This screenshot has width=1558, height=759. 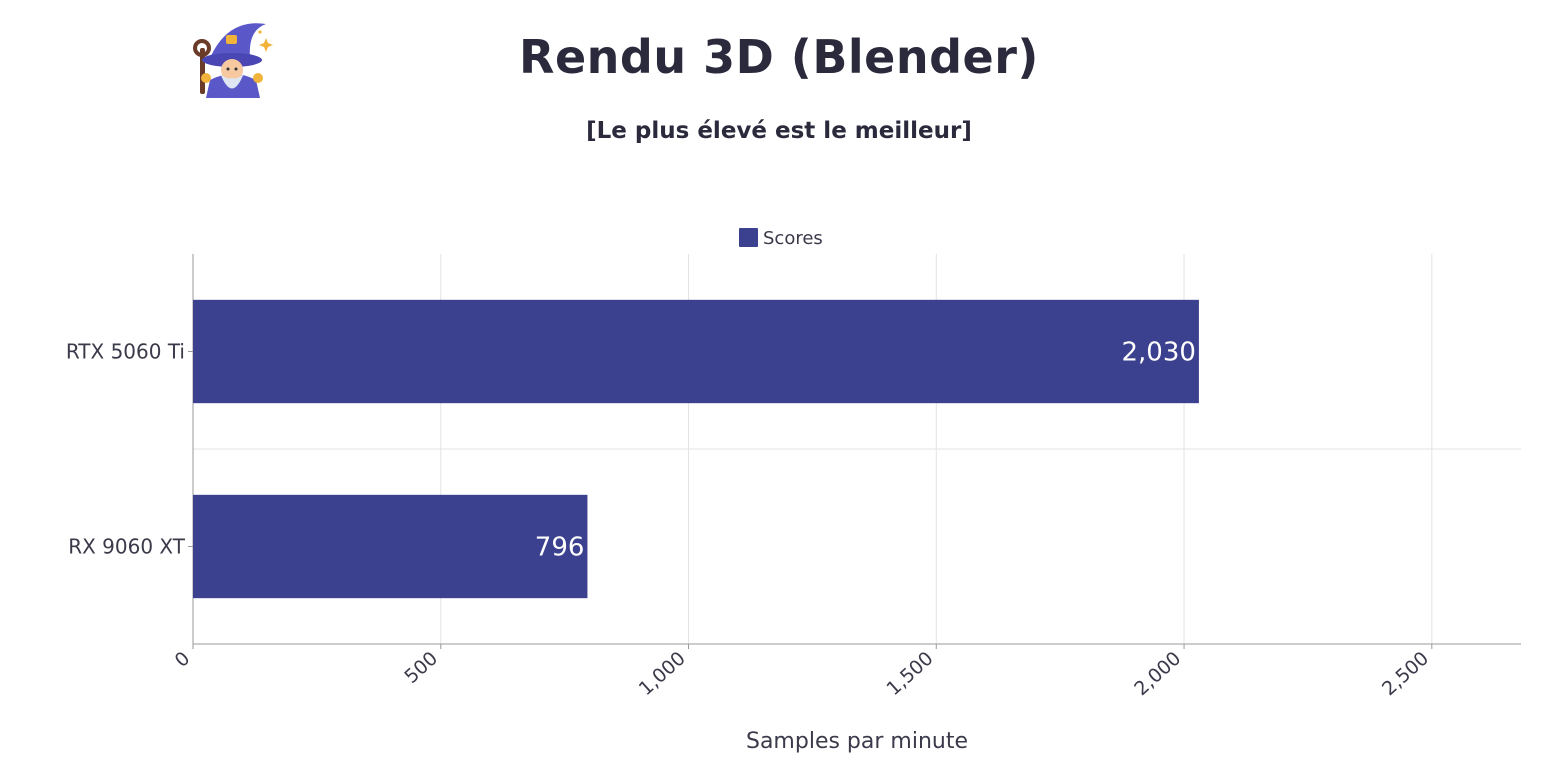 What do you see at coordinates (1158, 353) in the screenshot?
I see `value-label: 2,030` at bounding box center [1158, 353].